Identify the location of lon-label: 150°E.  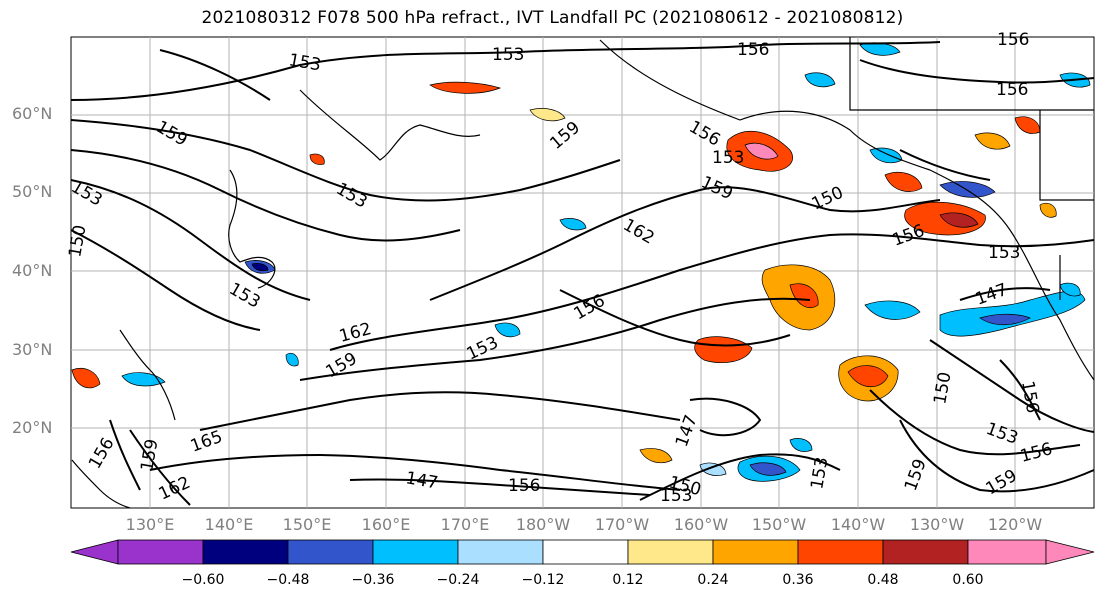
(307, 524).